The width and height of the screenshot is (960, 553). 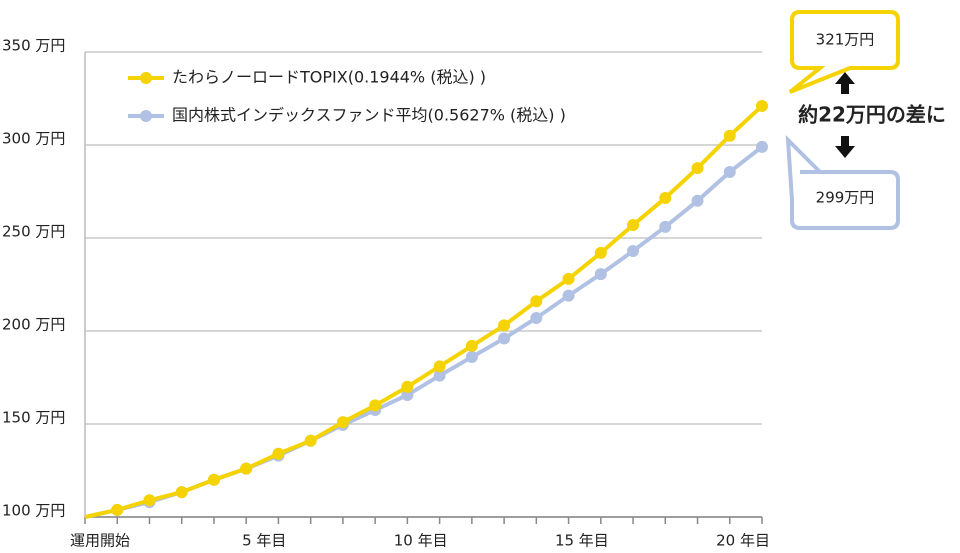 I want to click on x-tick-label: 10 年目, so click(x=421, y=541).